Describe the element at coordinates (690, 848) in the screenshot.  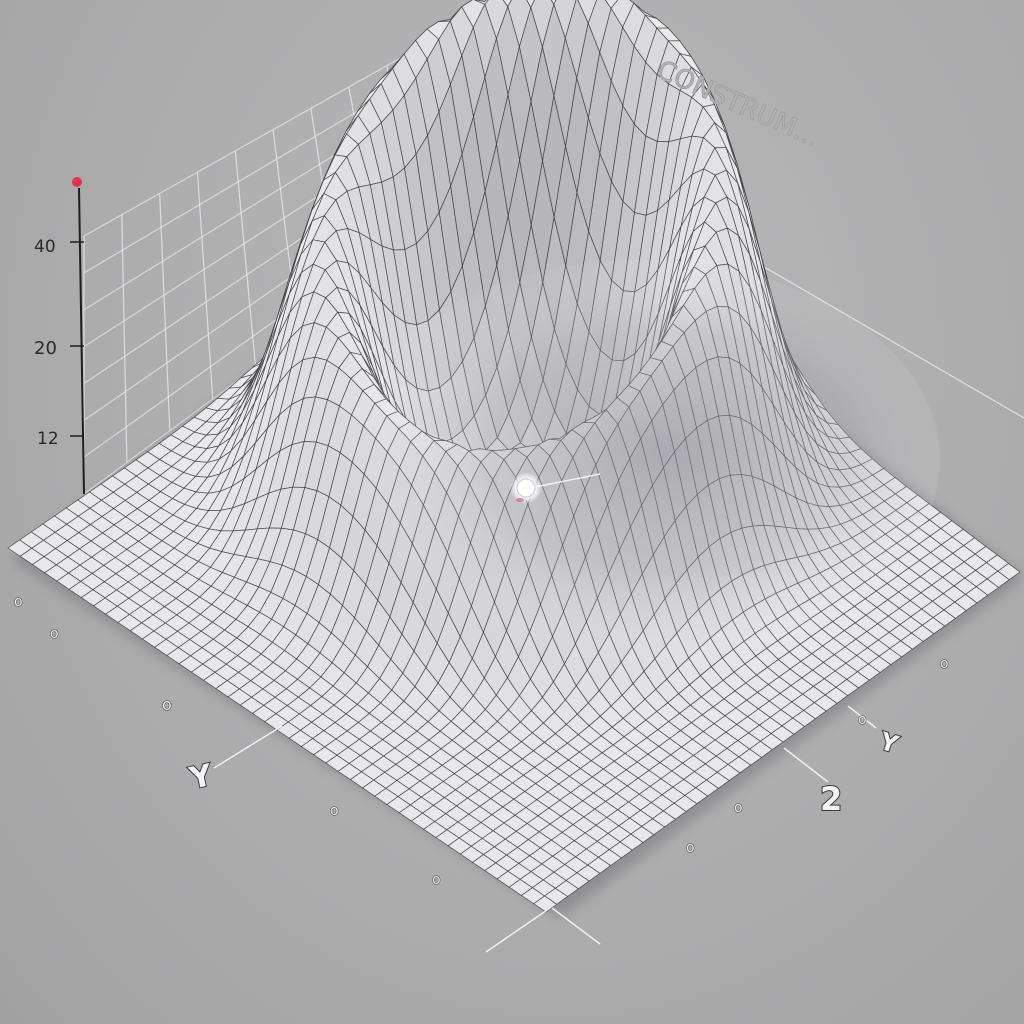
I see `tick-right-4: o` at that location.